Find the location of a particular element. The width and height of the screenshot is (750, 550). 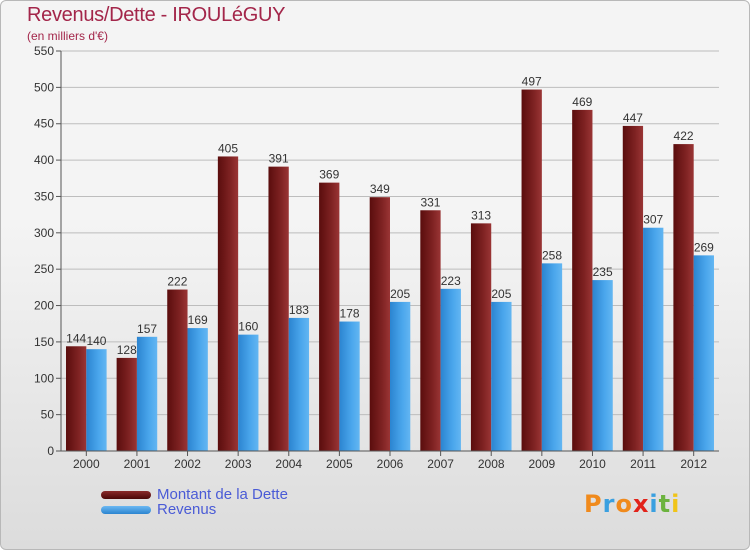

data-label-dette: 313 is located at coordinates (481, 215).